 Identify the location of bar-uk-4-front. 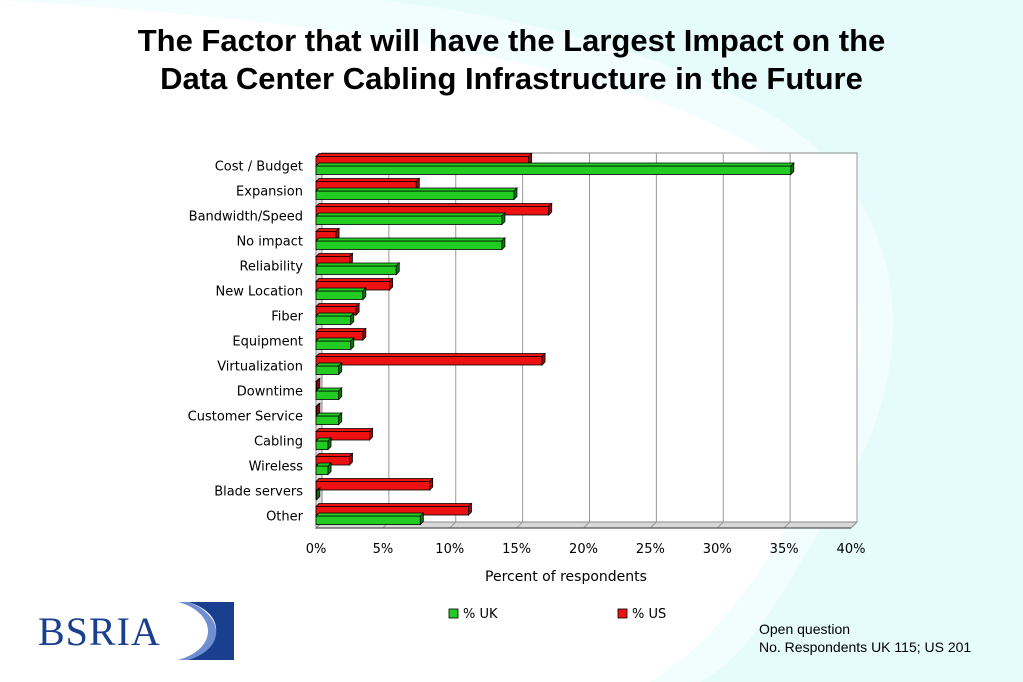
(356, 270).